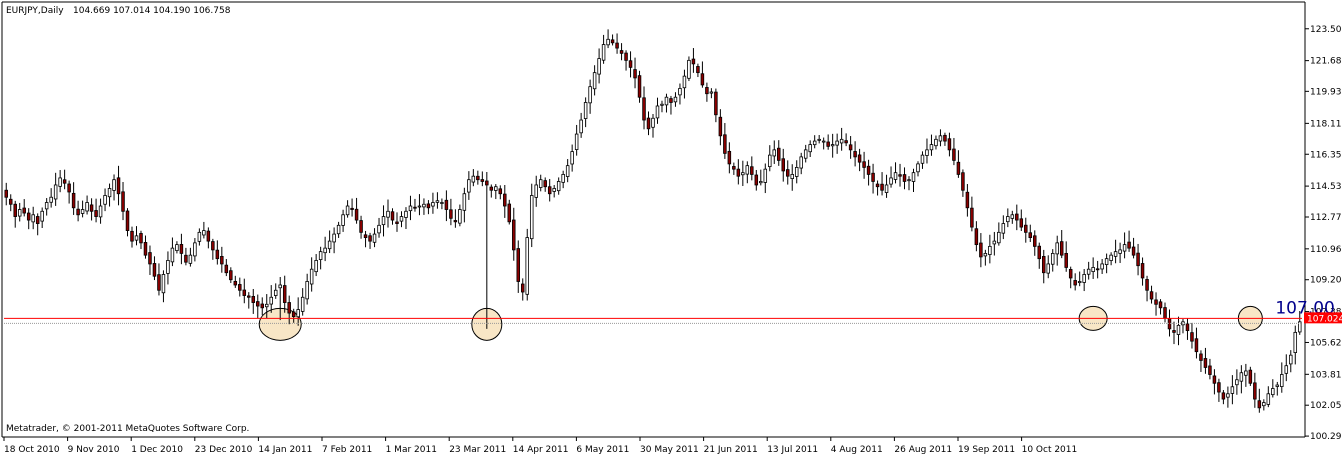 The height and width of the screenshot is (456, 1342). I want to click on x-tick-label: 14 Apr 2011, so click(541, 450).